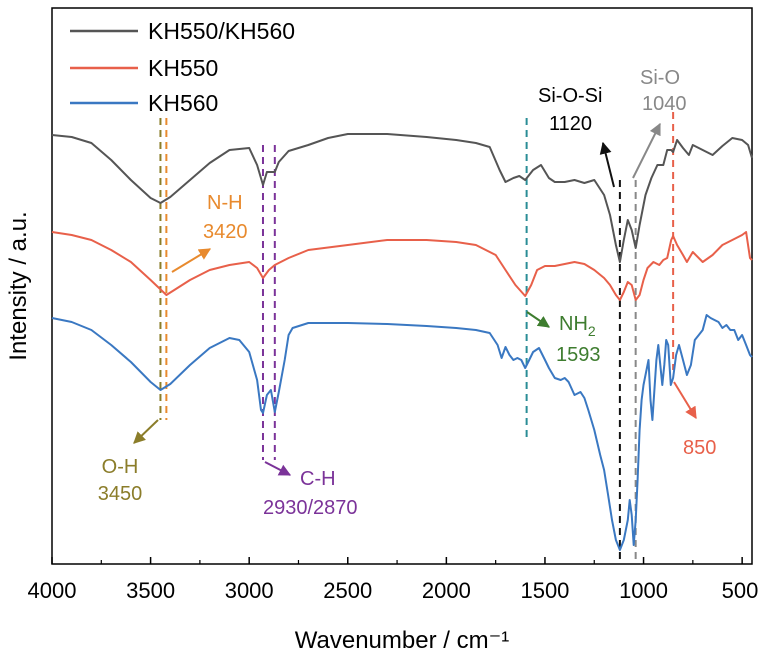  I want to click on annotation-sio-value: 1040, so click(664, 104).